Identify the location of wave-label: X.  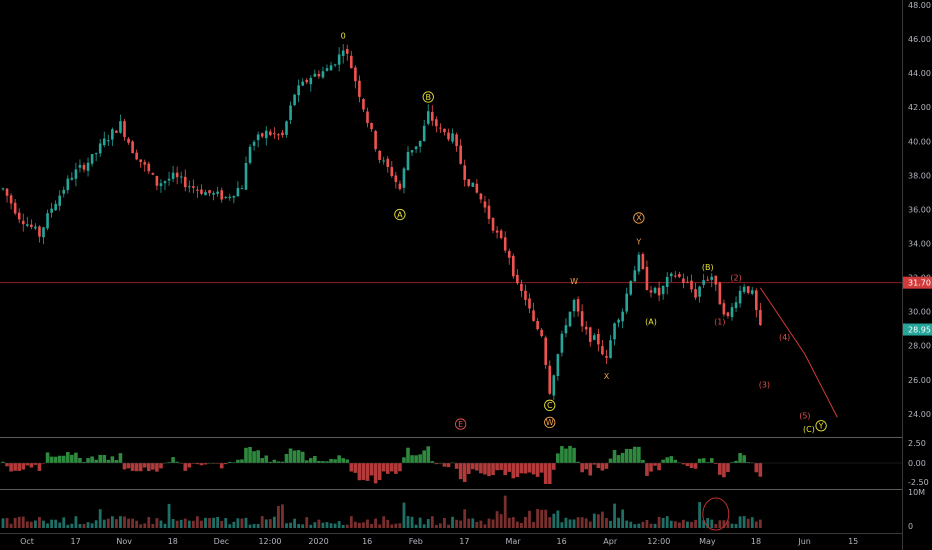
(607, 376).